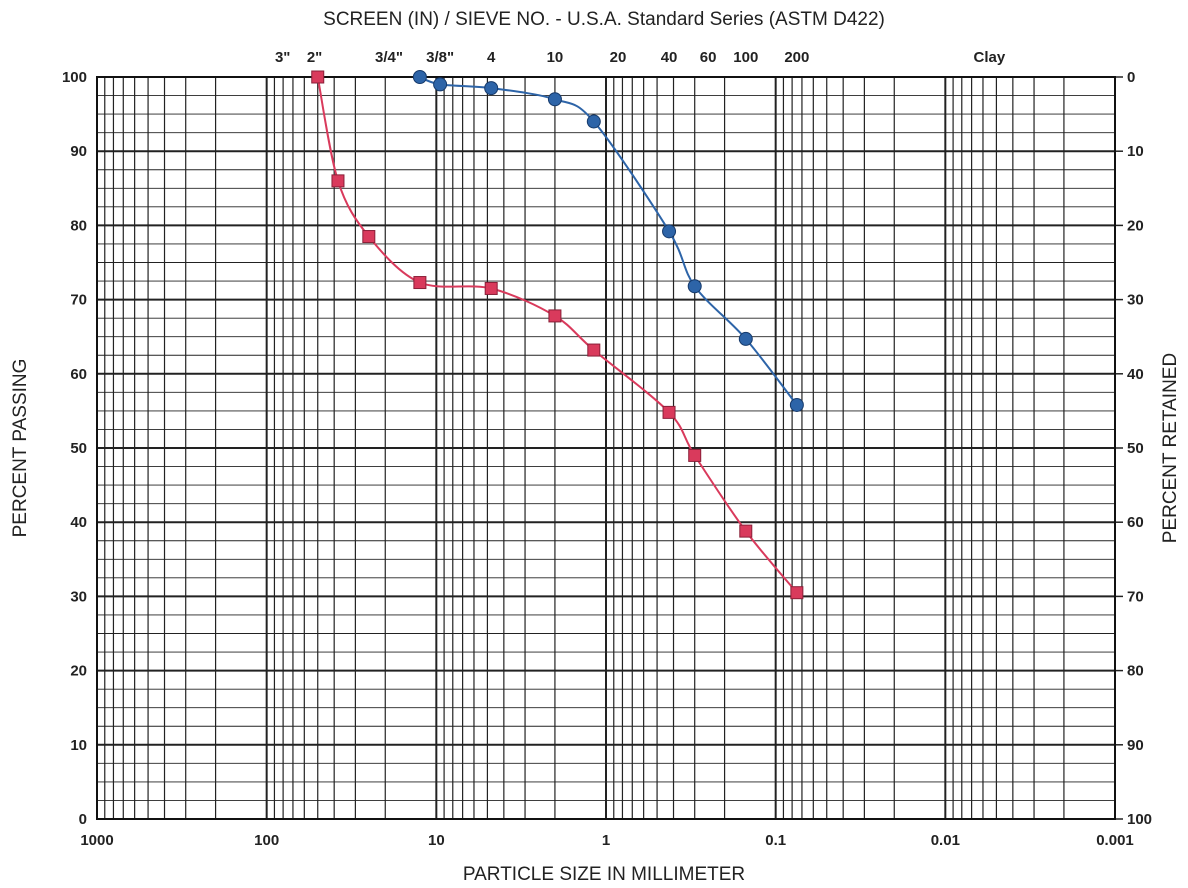  I want to click on sieve-label: 40, so click(669, 57).